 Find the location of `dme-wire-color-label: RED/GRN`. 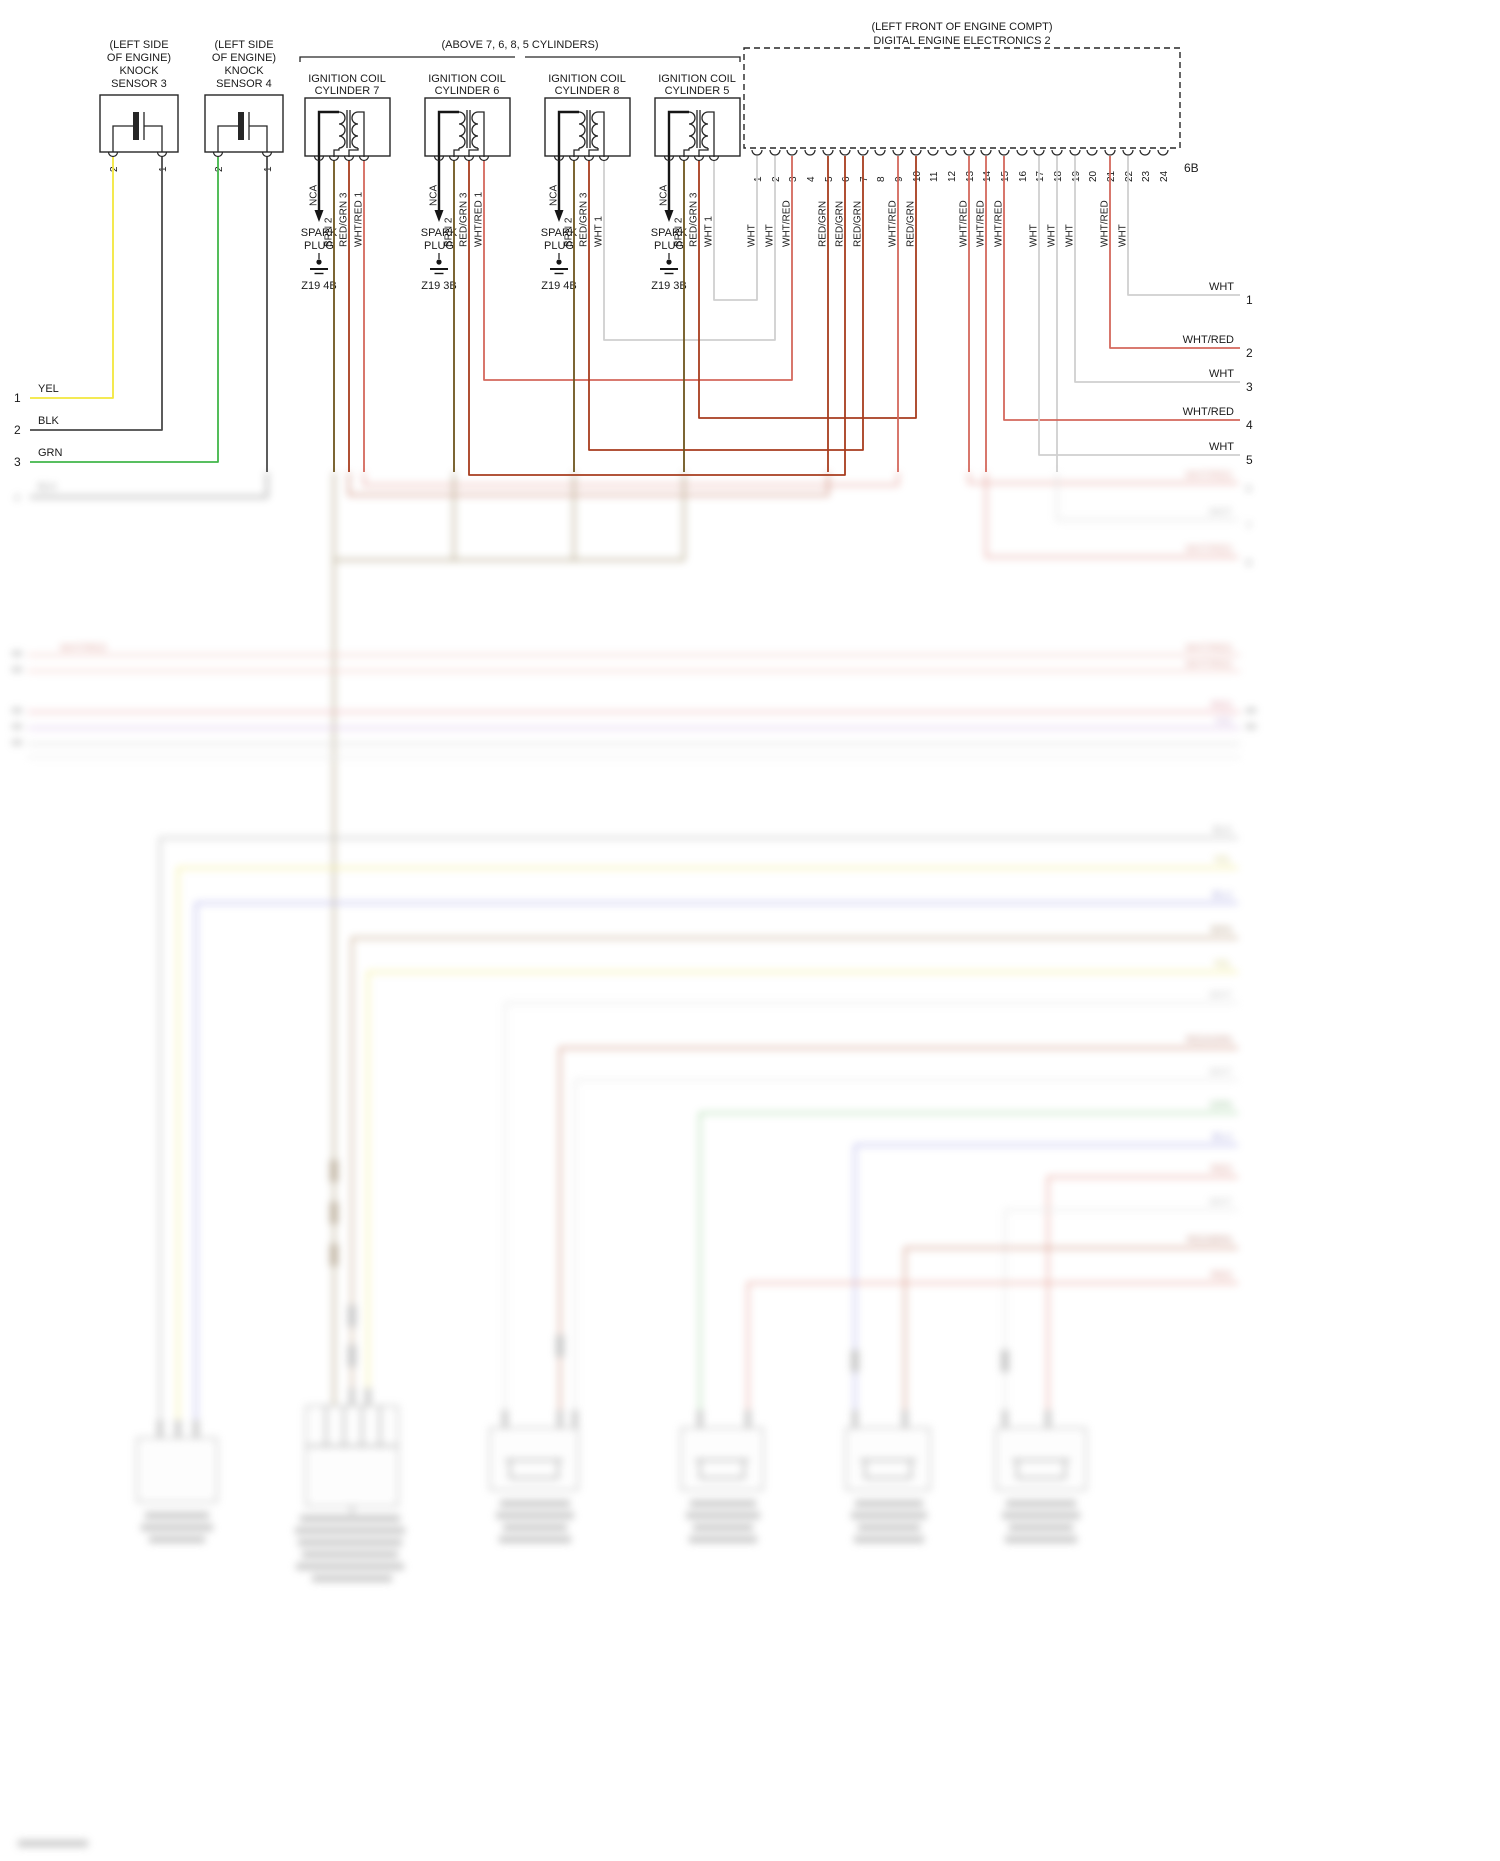

dme-wire-color-label: RED/GRN is located at coordinates (911, 224).